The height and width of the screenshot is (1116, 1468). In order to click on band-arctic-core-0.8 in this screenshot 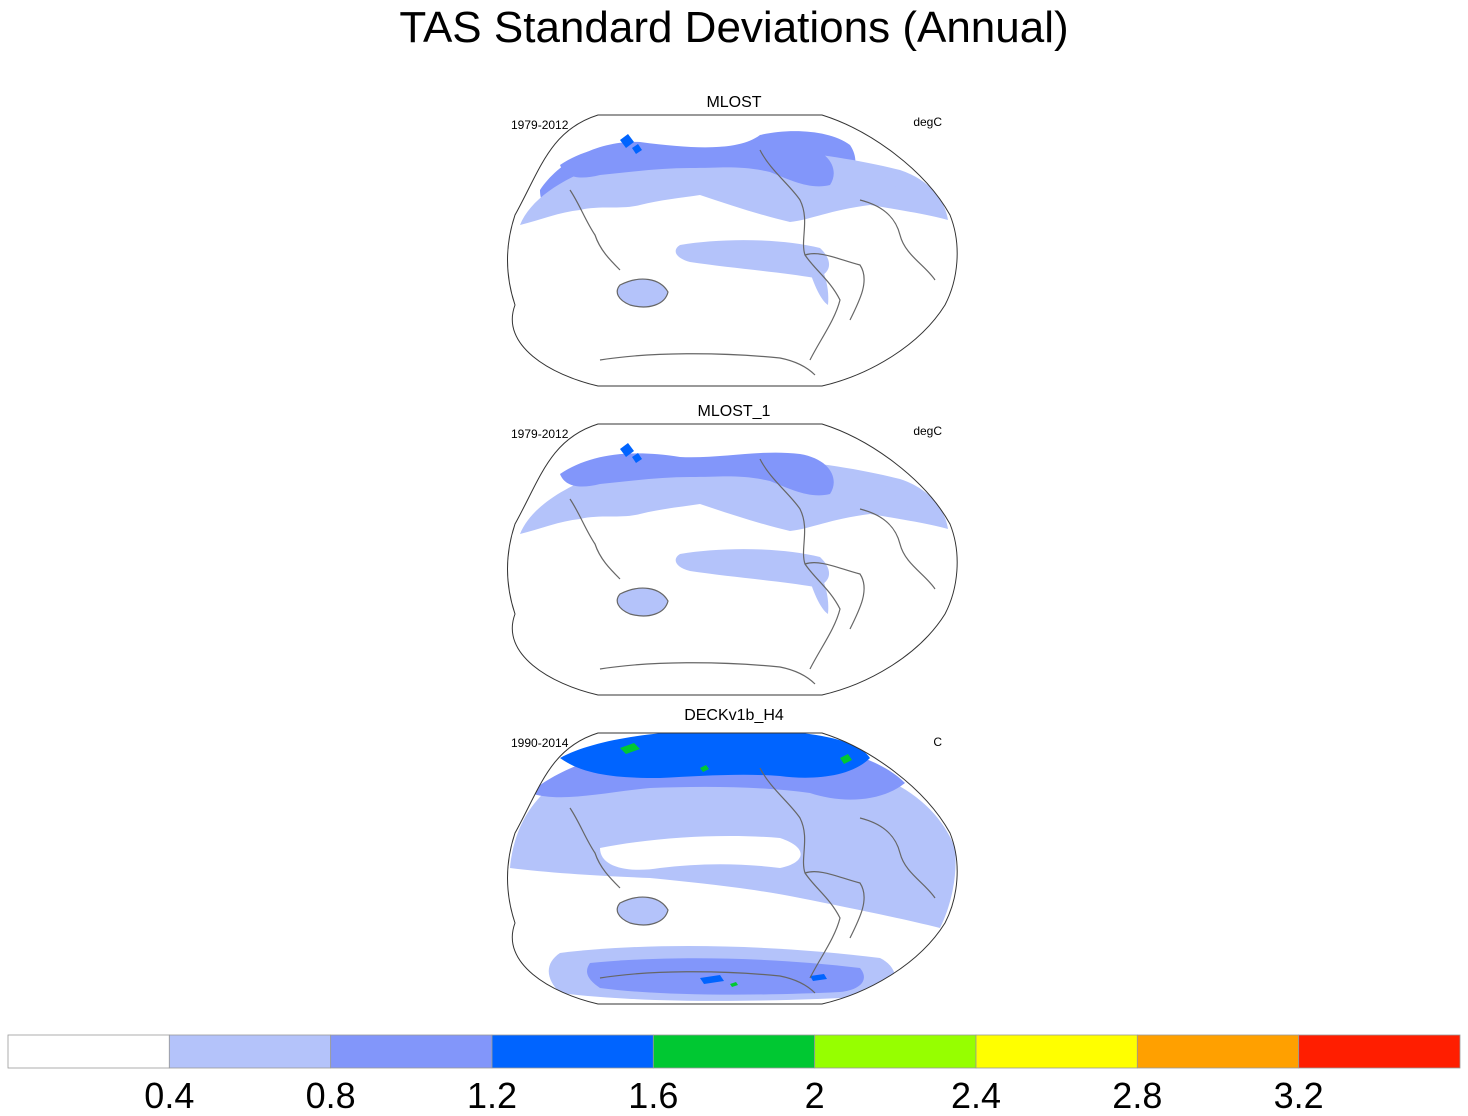, I will do `click(697, 165)`.